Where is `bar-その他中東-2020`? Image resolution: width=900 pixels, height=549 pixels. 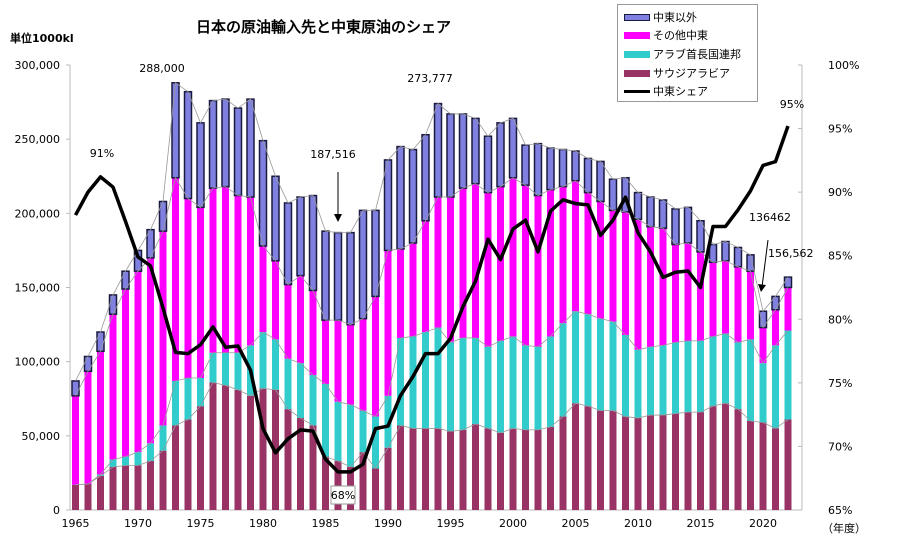
bar-その他中東-2020 is located at coordinates (763, 345).